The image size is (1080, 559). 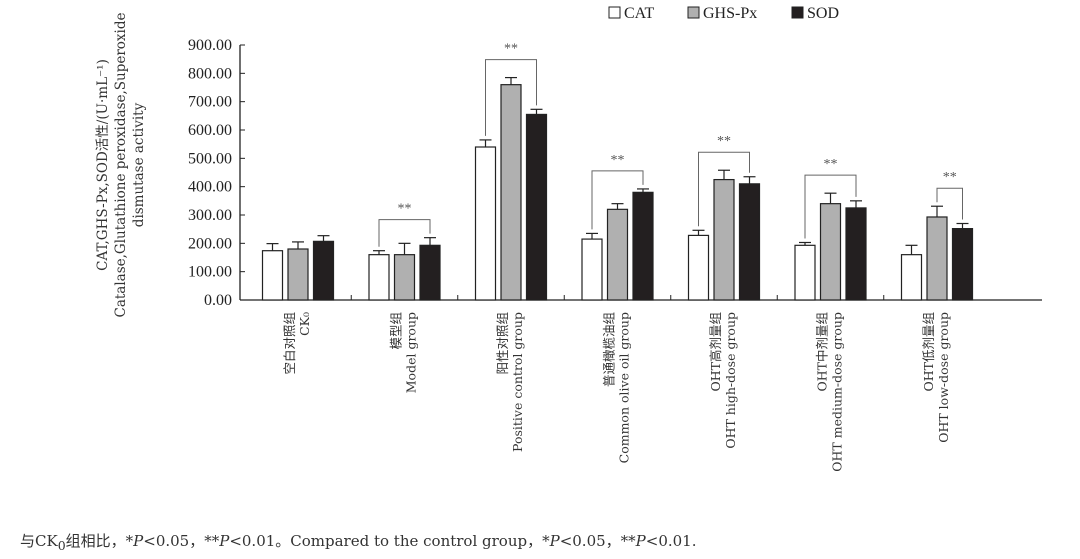 What do you see at coordinates (639, 13) in the screenshot?
I see `legend-label: CAT` at bounding box center [639, 13].